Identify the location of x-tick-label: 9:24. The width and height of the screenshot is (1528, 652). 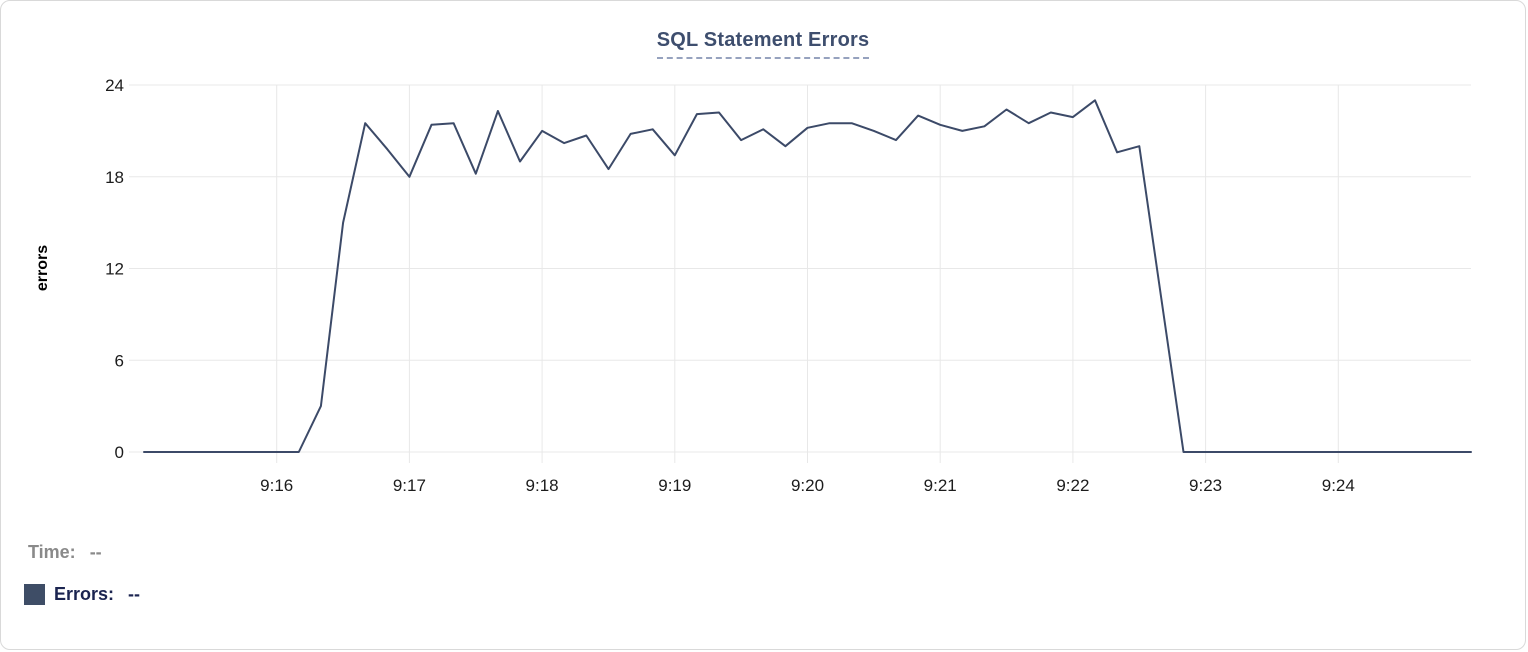
(1338, 485).